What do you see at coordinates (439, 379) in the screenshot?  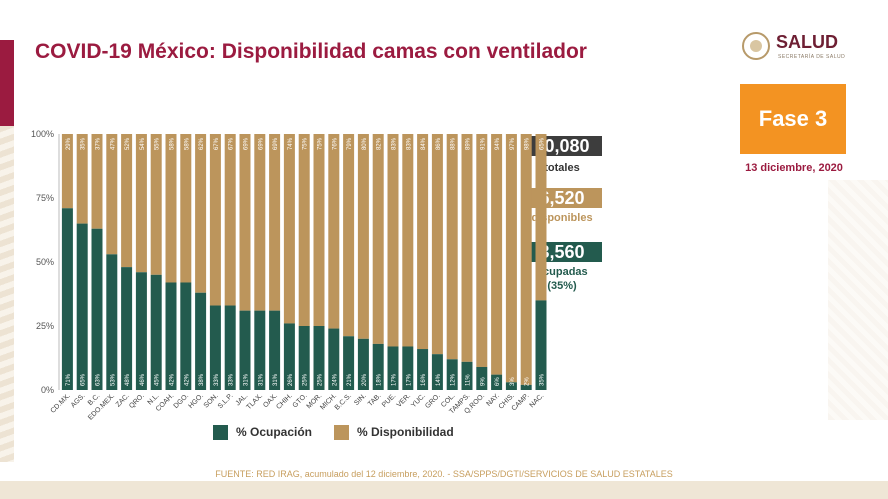 I see `value-label-occupied: 14%` at bounding box center [439, 379].